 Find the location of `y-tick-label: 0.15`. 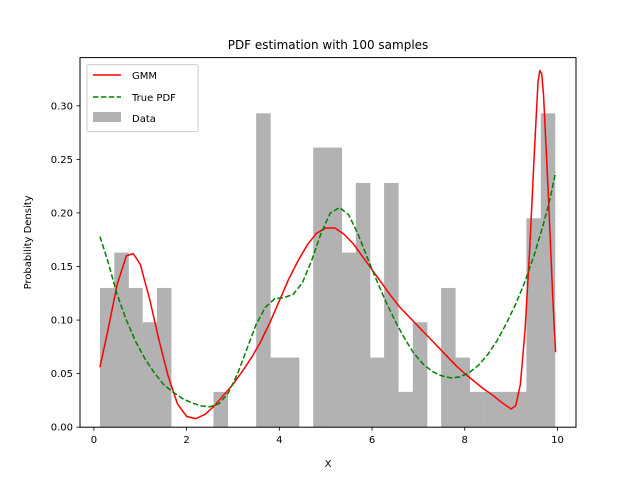

y-tick-label: 0.15 is located at coordinates (62, 267).